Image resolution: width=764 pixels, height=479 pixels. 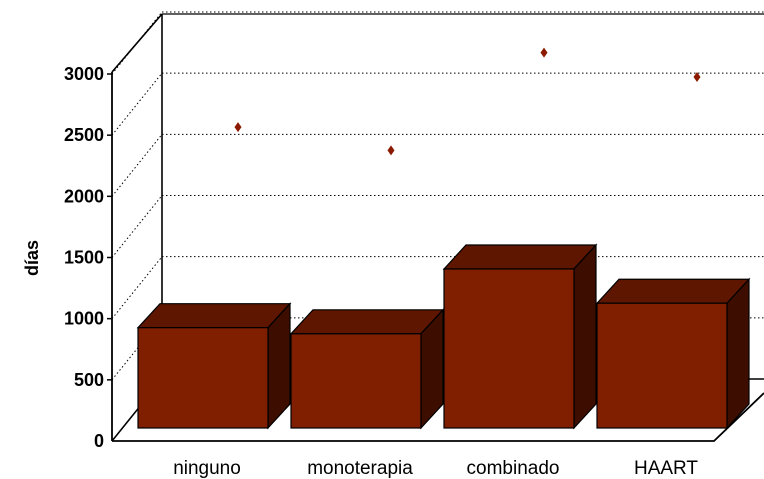 What do you see at coordinates (207, 468) in the screenshot?
I see `x-tick-label: ninguno` at bounding box center [207, 468].